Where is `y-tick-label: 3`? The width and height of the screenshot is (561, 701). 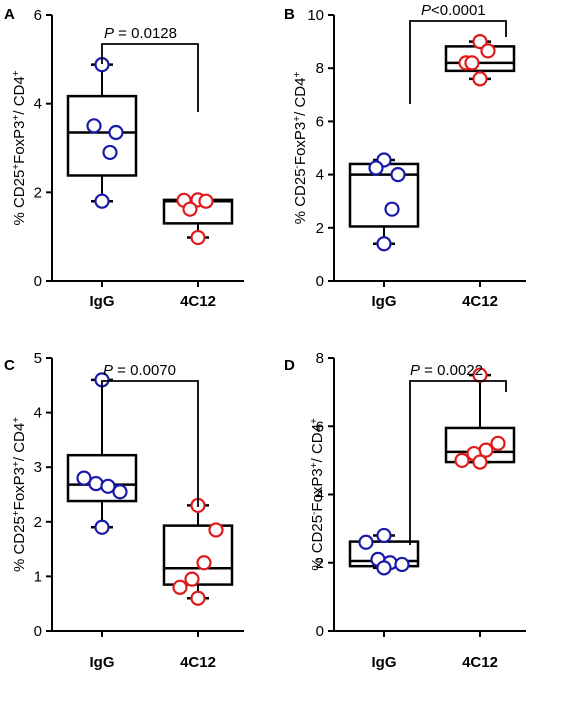
y-tick-label: 3 is located at coordinates (38, 467).